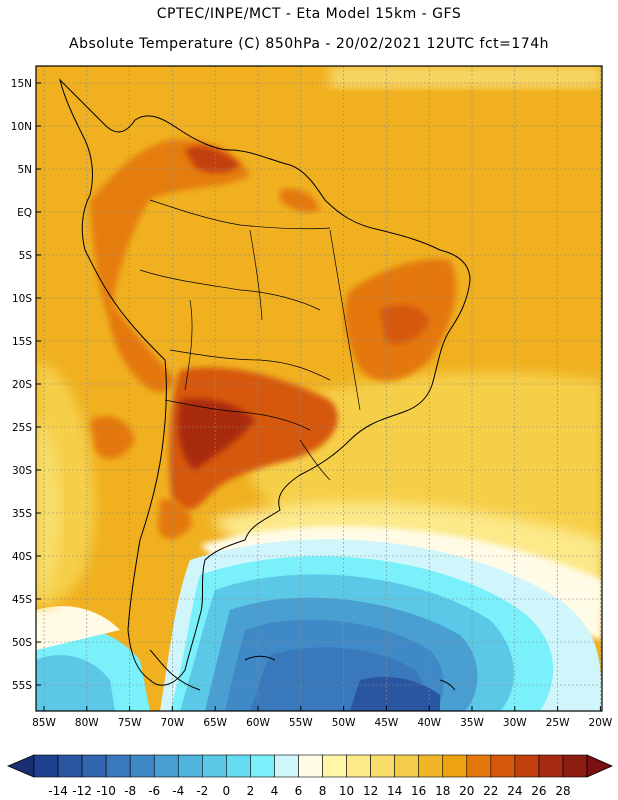 The image size is (618, 800). Describe the element at coordinates (173, 723) in the screenshot. I see `lon-label: 70W` at that location.